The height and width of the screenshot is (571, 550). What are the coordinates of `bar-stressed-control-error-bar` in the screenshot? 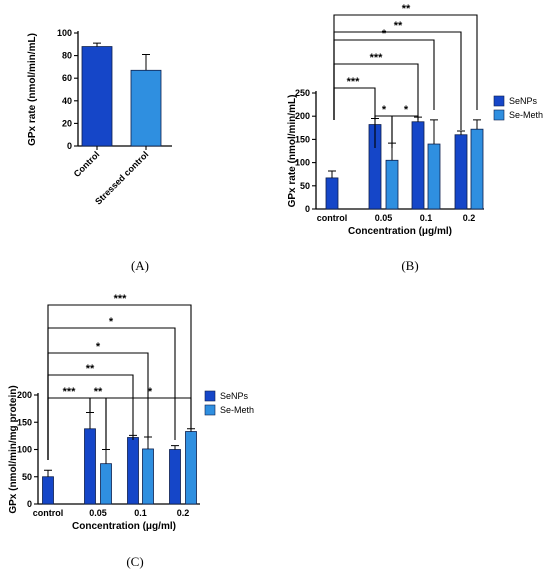 It's located at (146, 62).